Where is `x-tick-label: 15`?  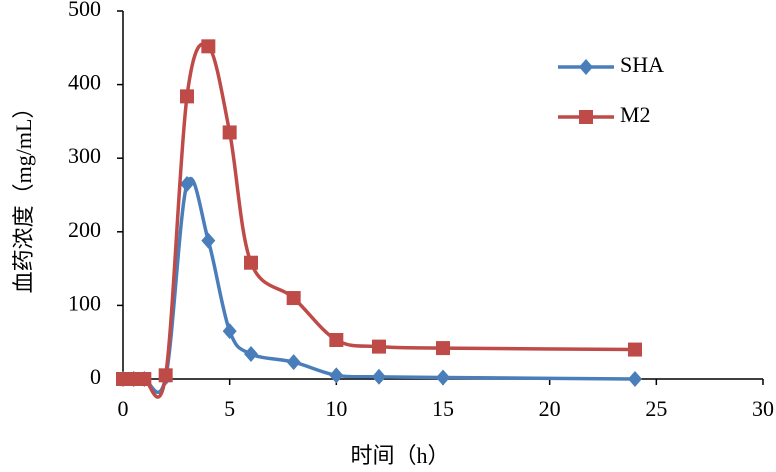 x-tick-label: 15 is located at coordinates (443, 408).